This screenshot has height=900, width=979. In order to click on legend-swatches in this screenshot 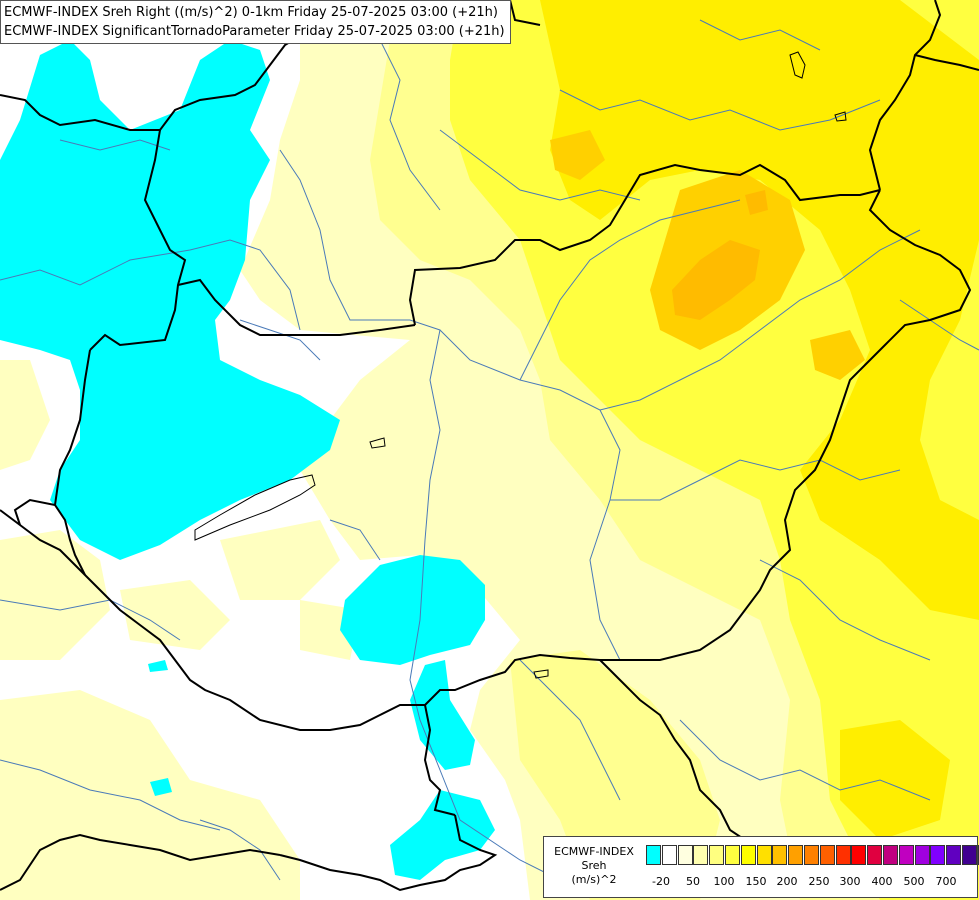, I will do `click(812, 855)`.